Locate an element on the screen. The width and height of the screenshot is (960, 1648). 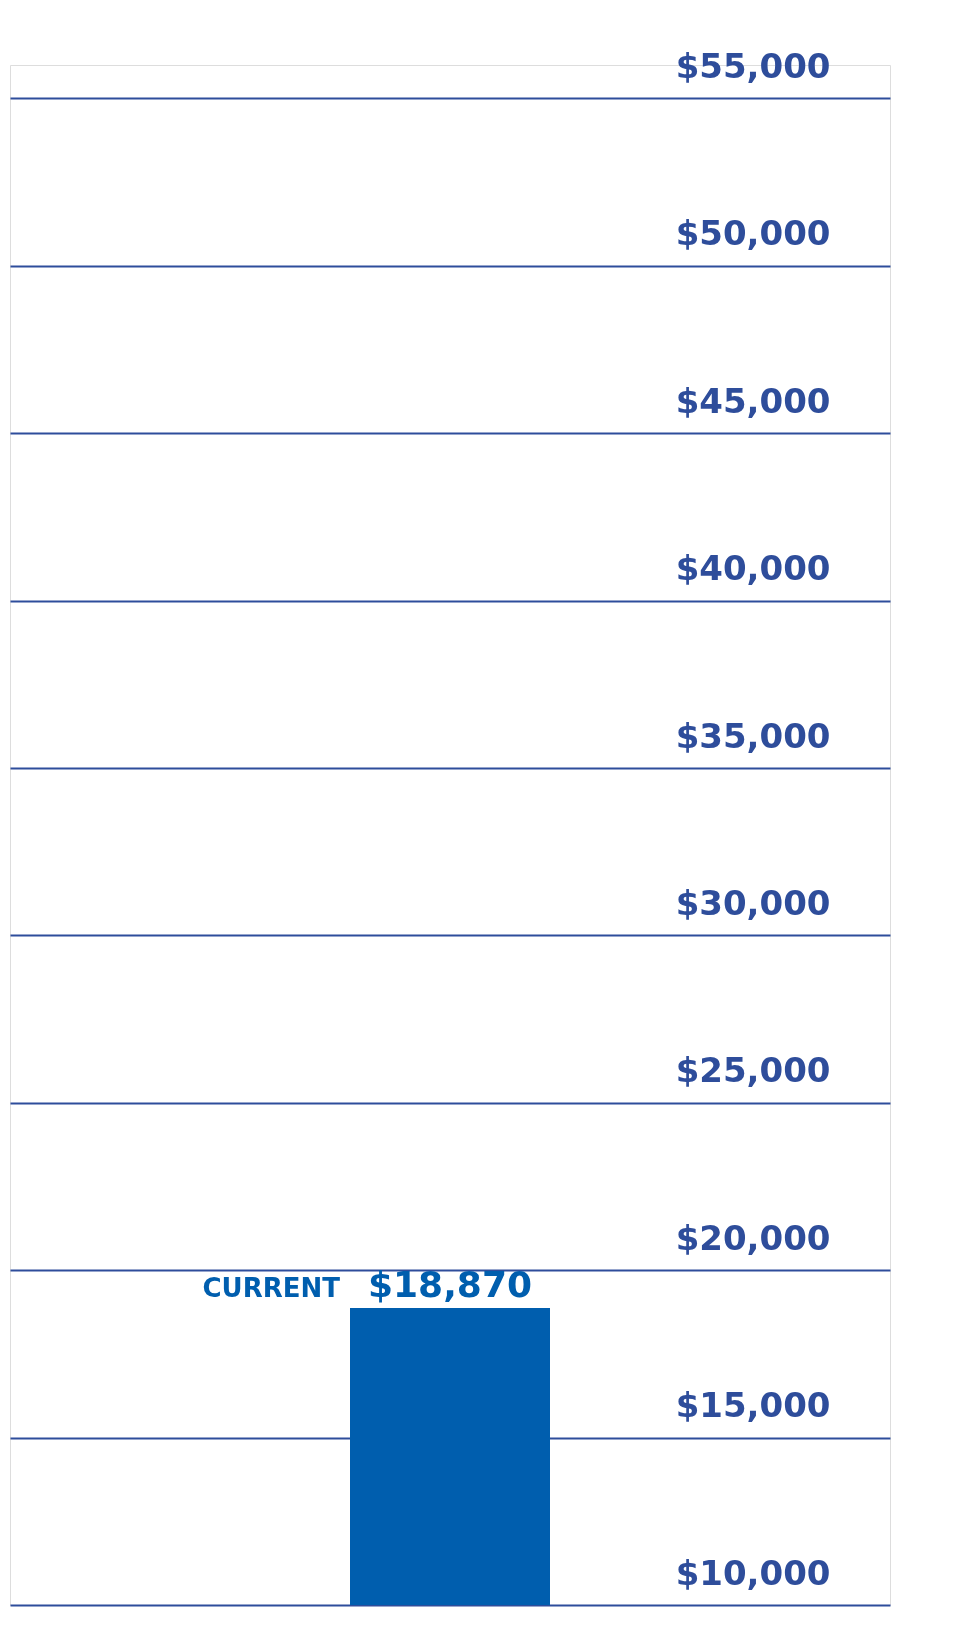
y-tick-label: $35,000 is located at coordinates (753, 735).